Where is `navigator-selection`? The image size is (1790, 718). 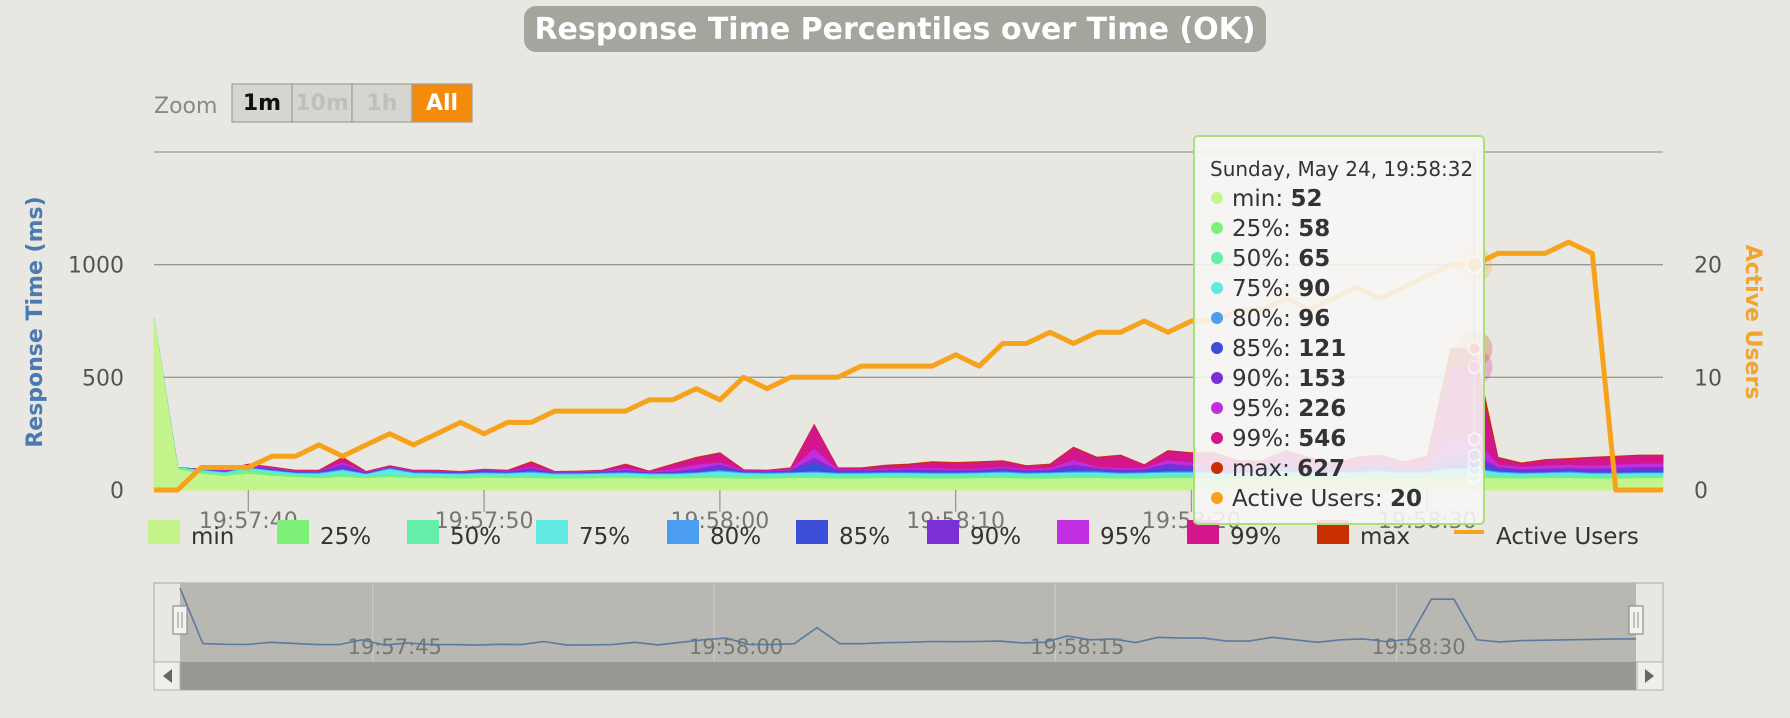 navigator-selection is located at coordinates (908, 622).